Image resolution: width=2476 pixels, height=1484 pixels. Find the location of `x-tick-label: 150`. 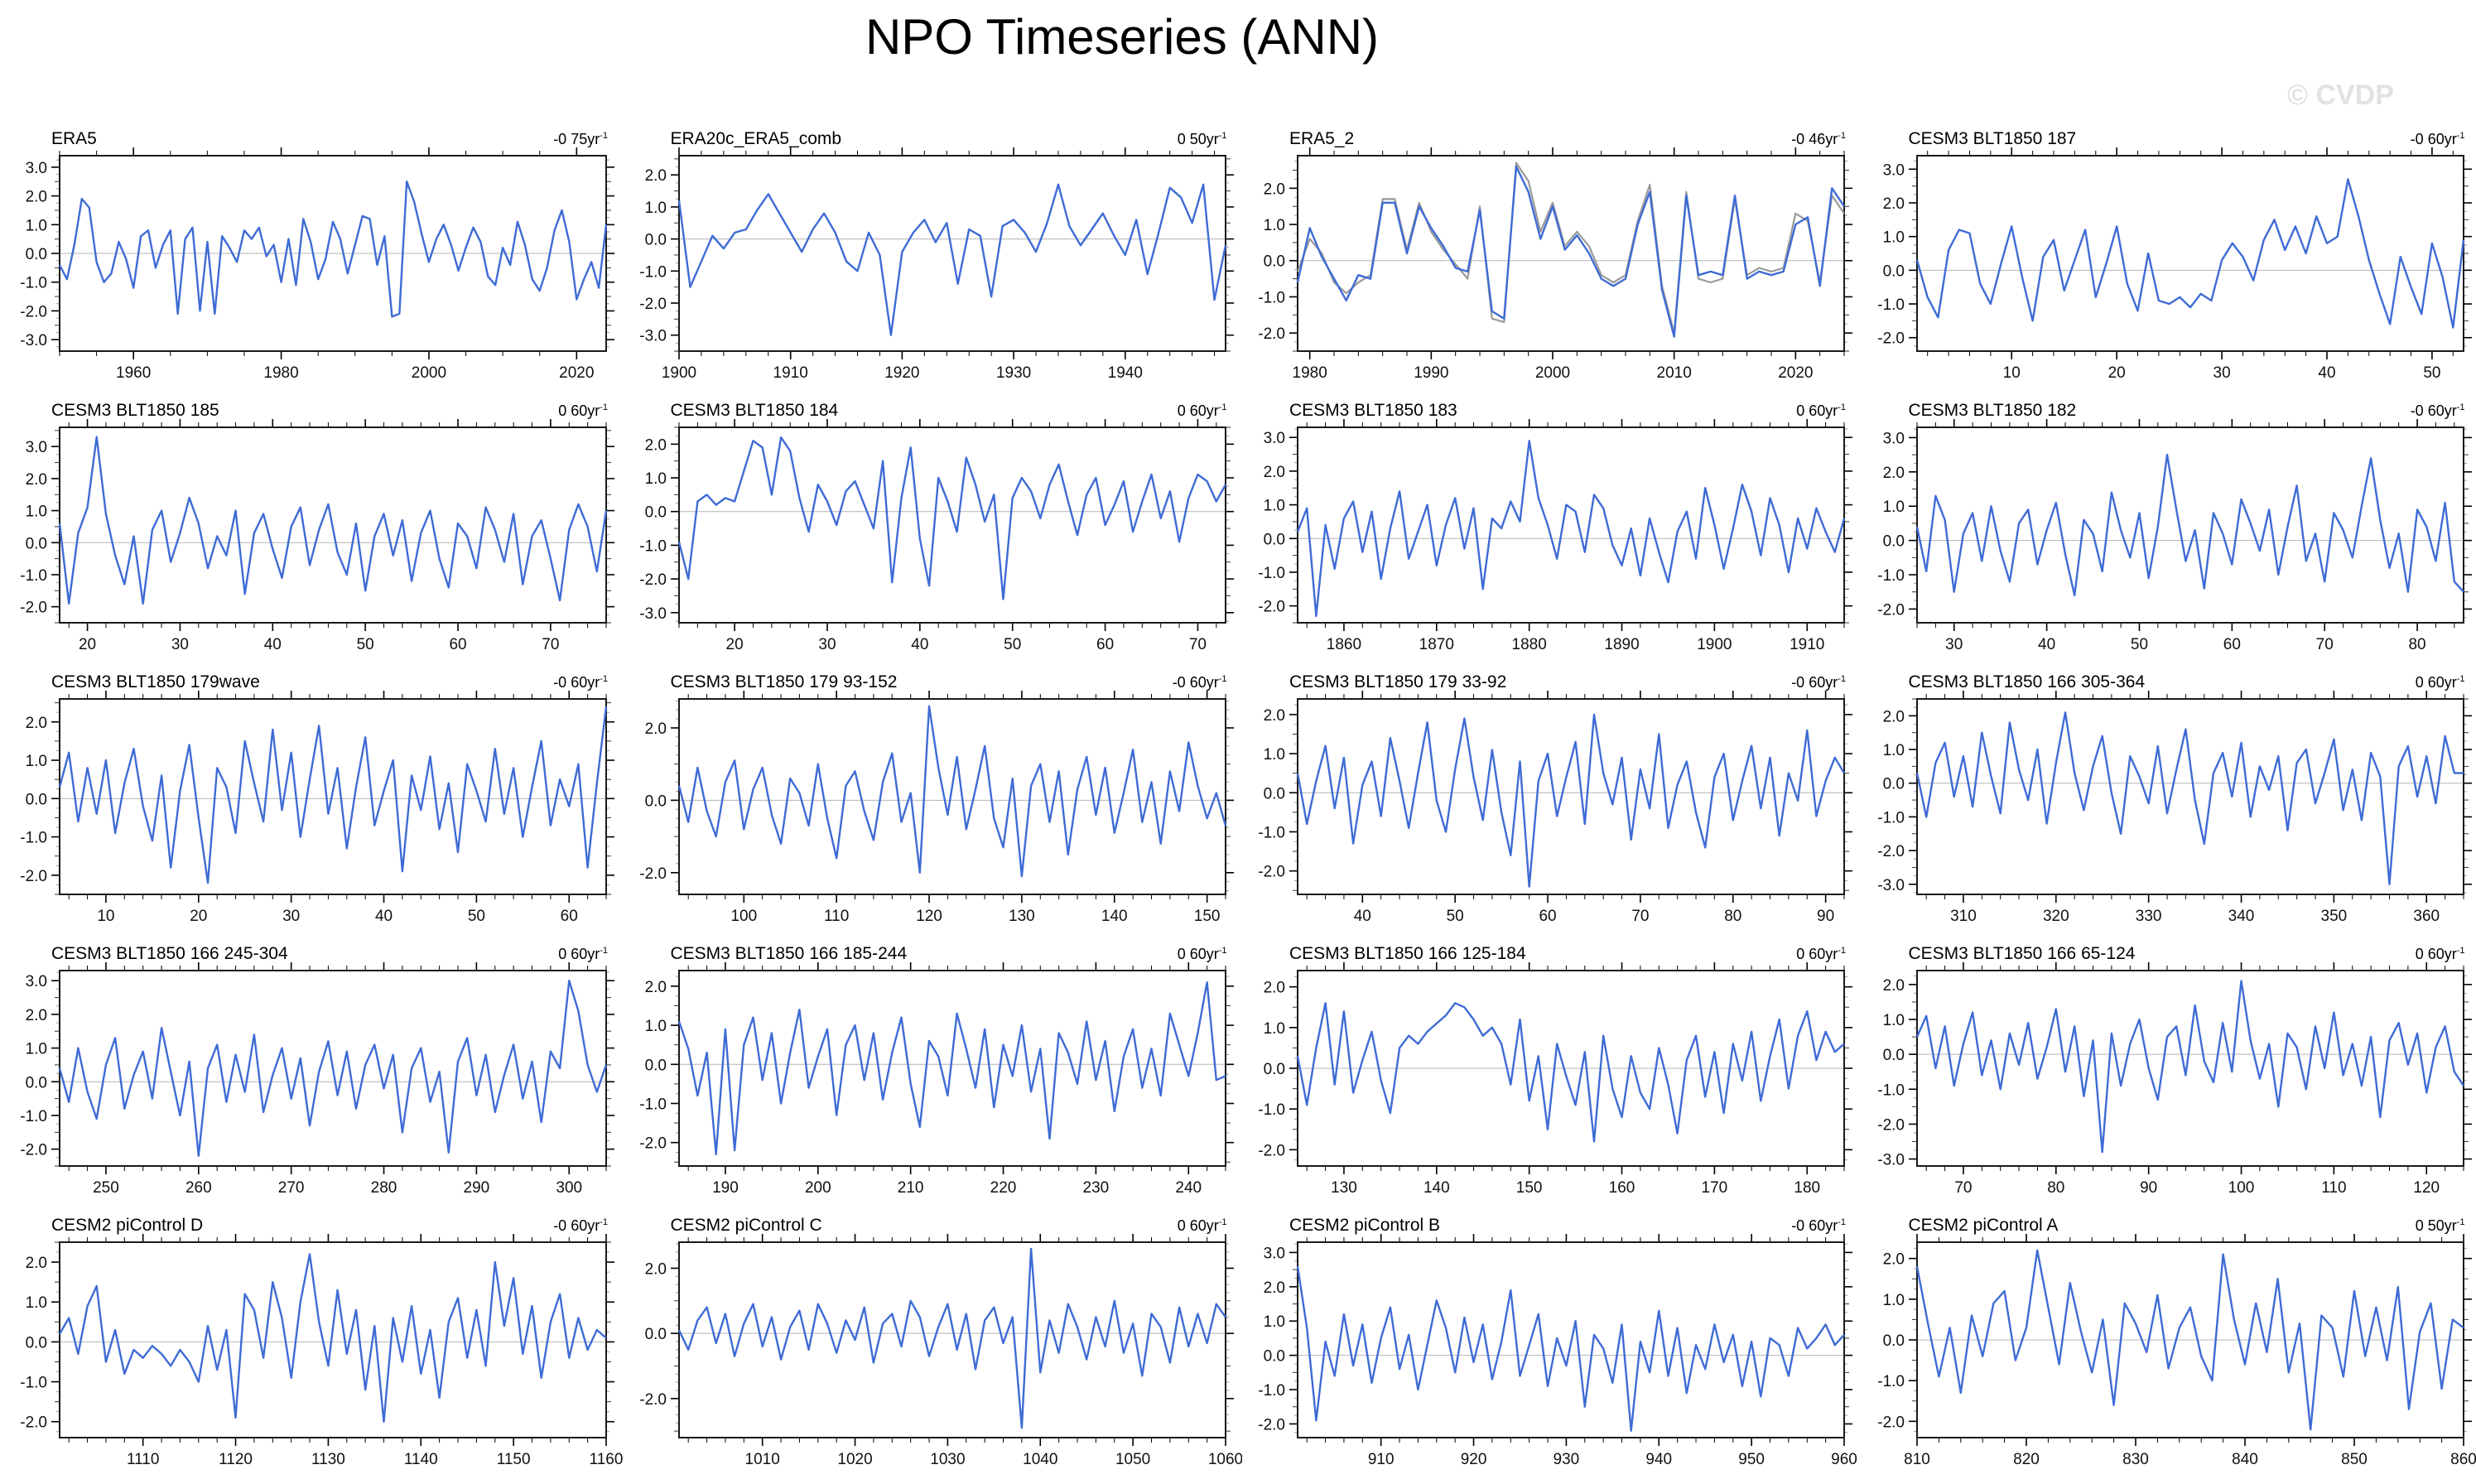

x-tick-label: 150 is located at coordinates (1206, 916).